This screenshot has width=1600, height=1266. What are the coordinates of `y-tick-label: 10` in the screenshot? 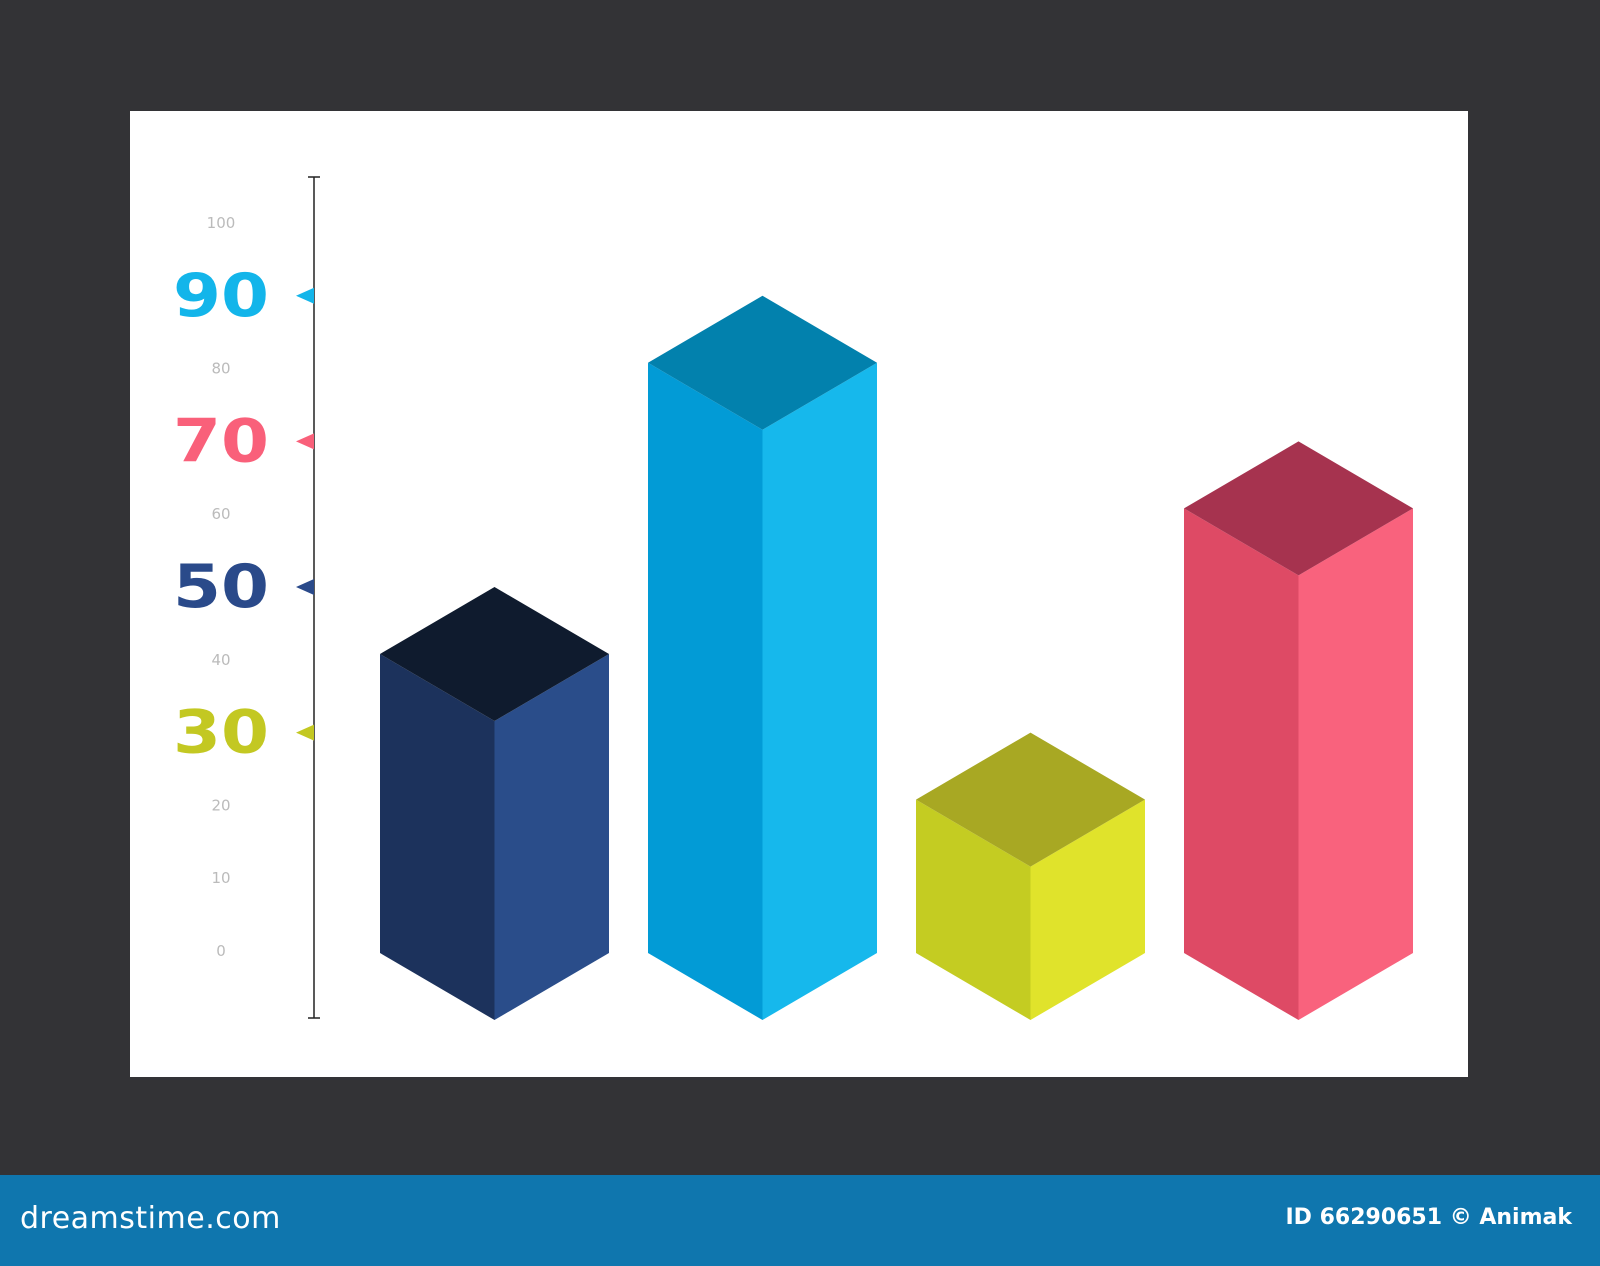 It's located at (220, 878).